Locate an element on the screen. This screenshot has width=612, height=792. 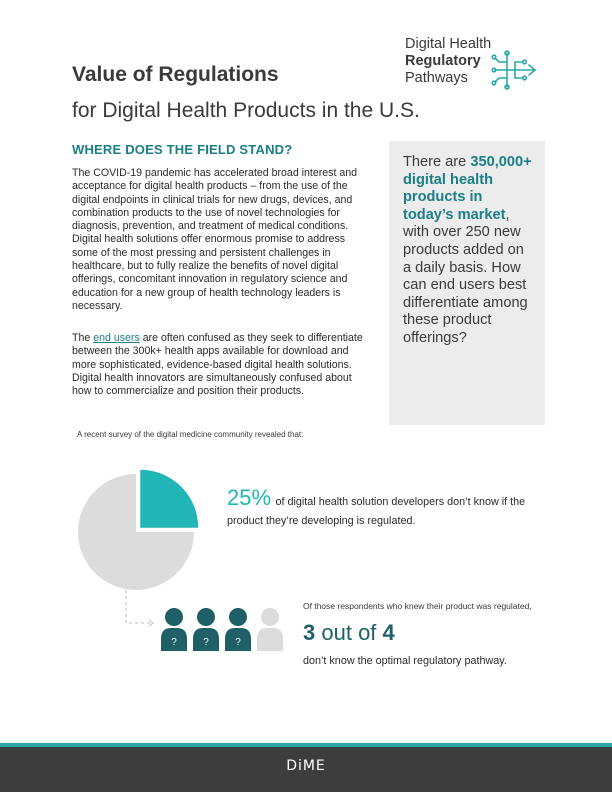
paragraph-text: The is located at coordinates (81, 338).